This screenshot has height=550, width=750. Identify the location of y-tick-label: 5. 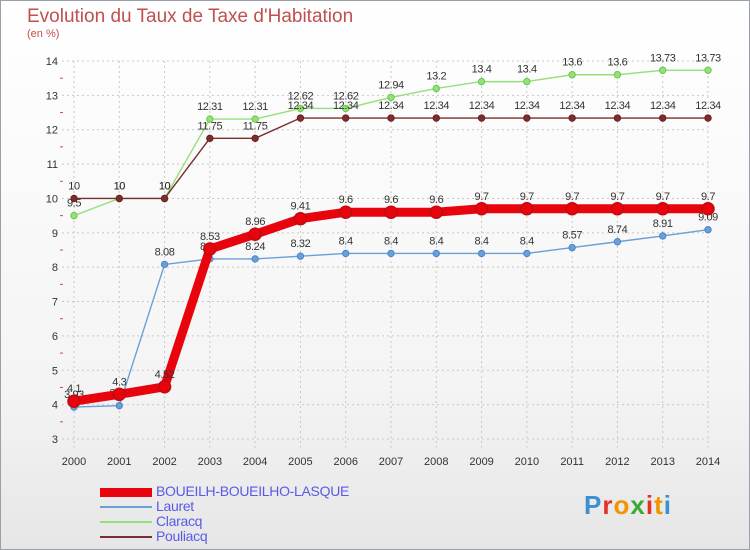
(55, 371).